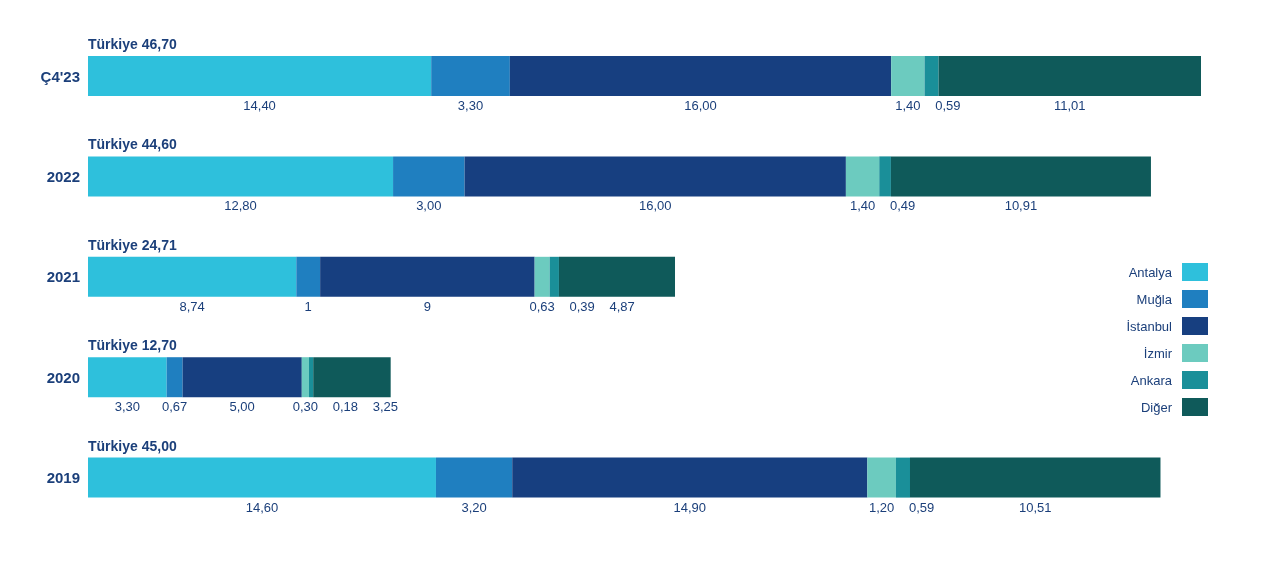  I want to click on data-label: 0,30, so click(305, 407).